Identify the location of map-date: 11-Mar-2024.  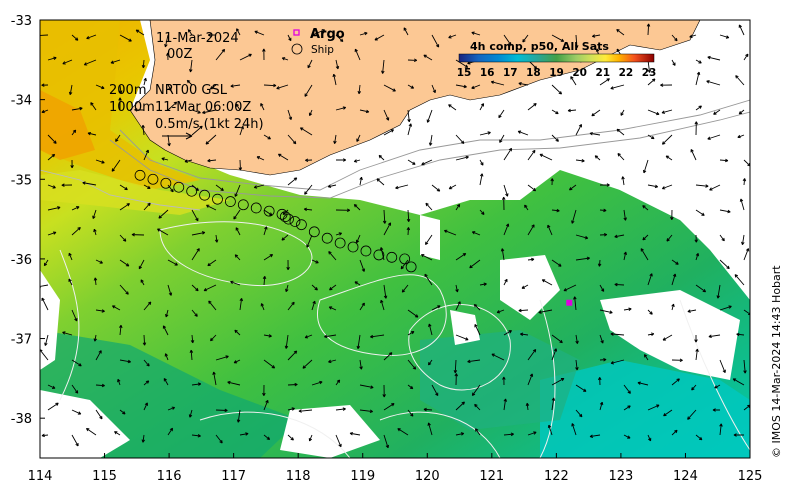
(197, 38).